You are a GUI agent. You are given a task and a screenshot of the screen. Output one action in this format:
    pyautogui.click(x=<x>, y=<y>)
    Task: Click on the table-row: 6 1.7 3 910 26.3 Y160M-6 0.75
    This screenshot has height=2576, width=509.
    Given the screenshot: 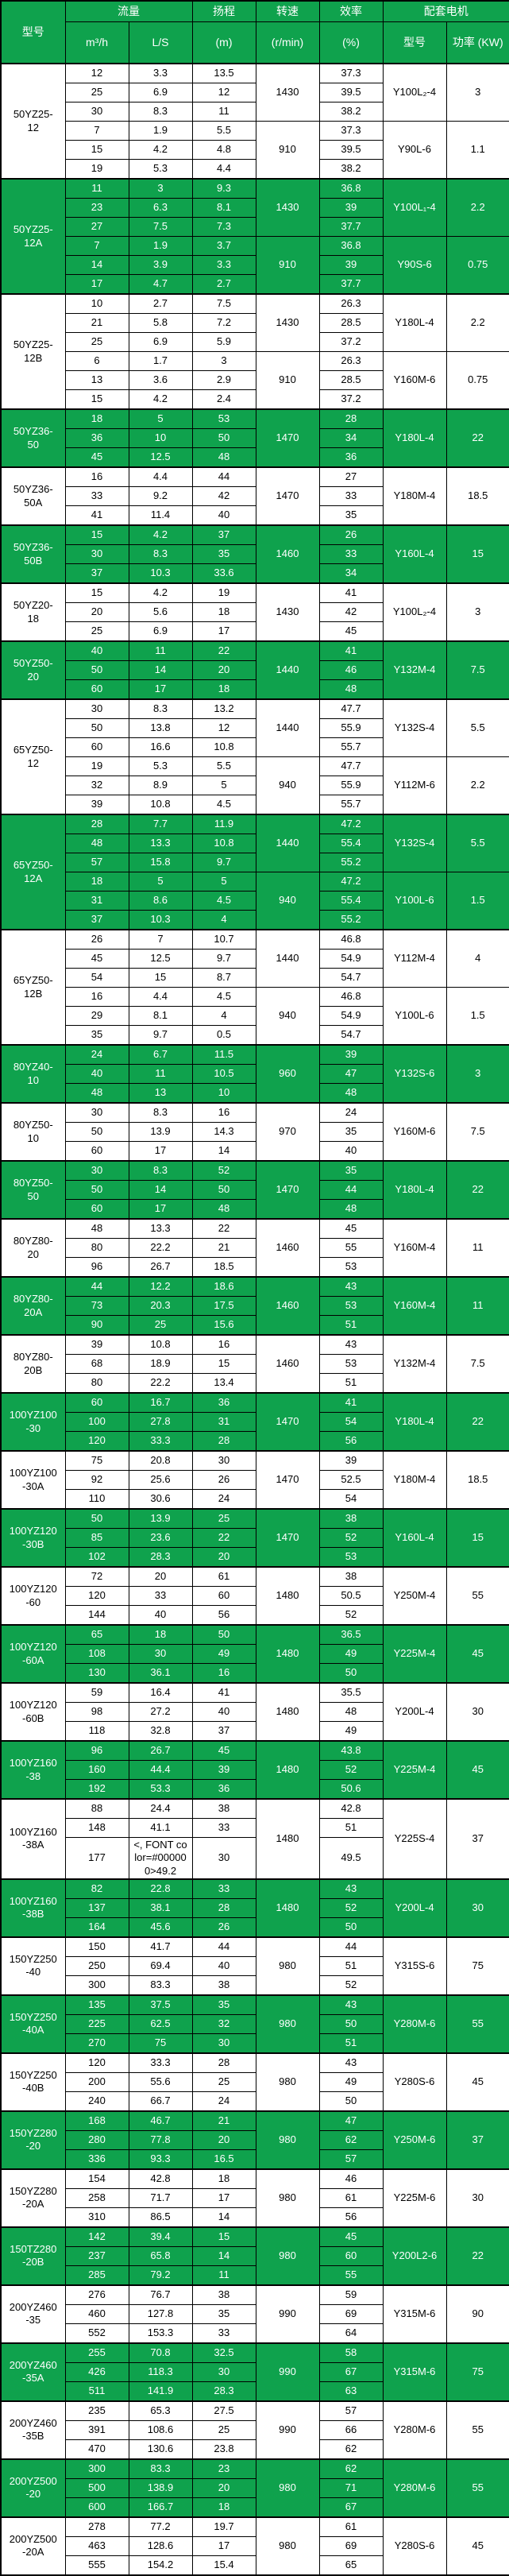 What is the action you would take?
    pyautogui.click(x=255, y=380)
    